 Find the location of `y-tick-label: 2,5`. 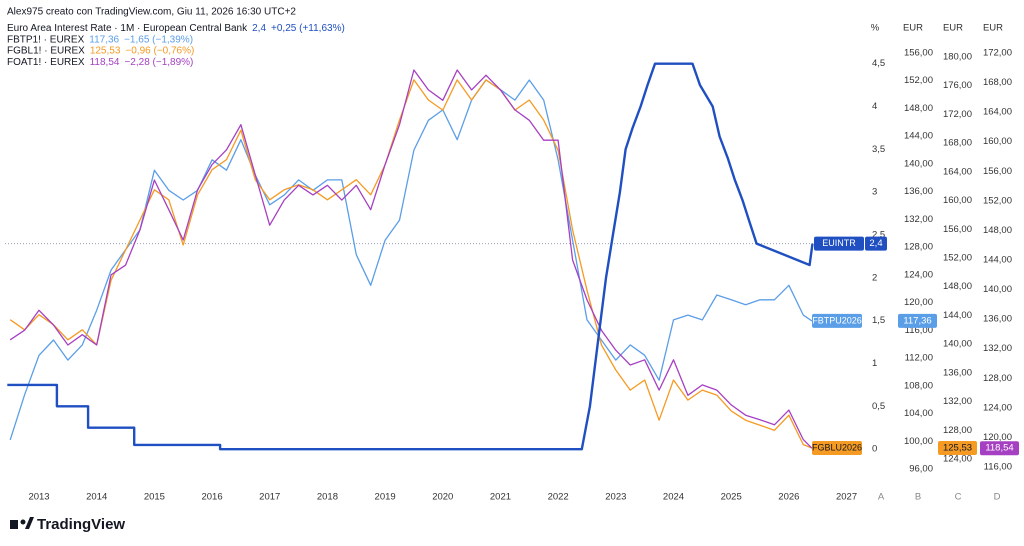

y-tick-label: 2,5 is located at coordinates (878, 235).